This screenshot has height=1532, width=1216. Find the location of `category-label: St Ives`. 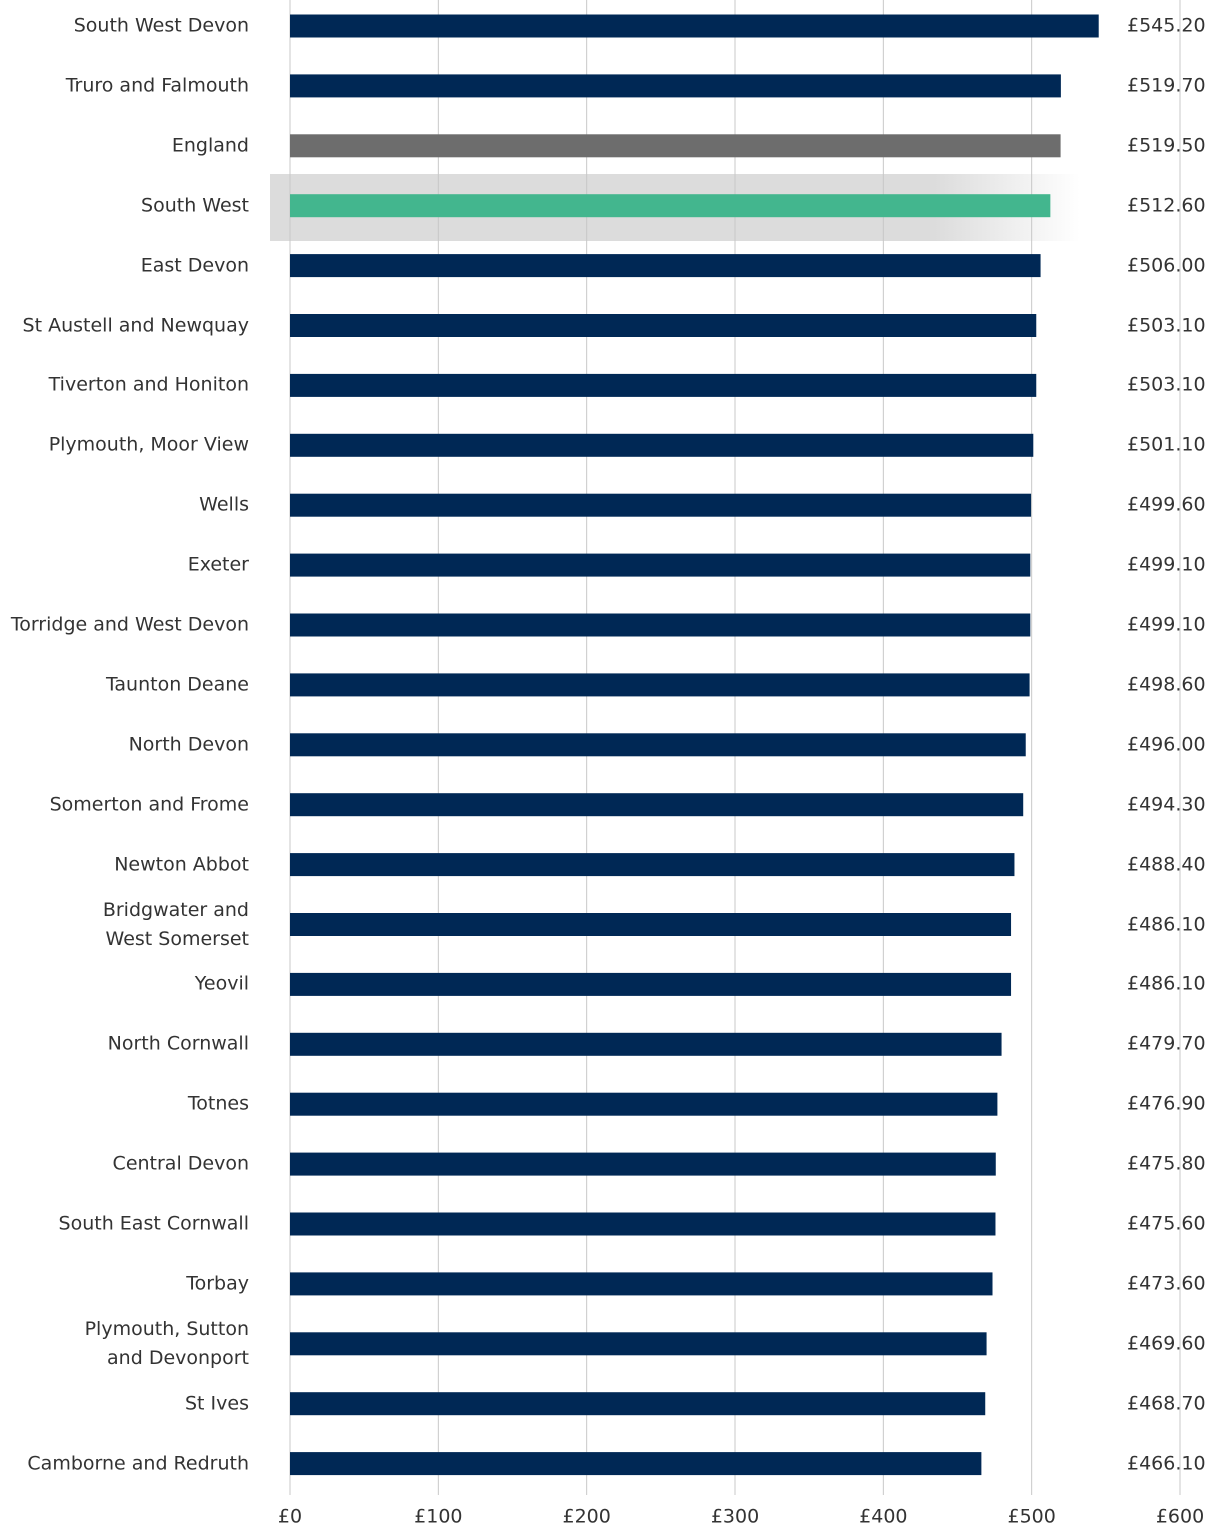

category-label: St Ives is located at coordinates (217, 1403).